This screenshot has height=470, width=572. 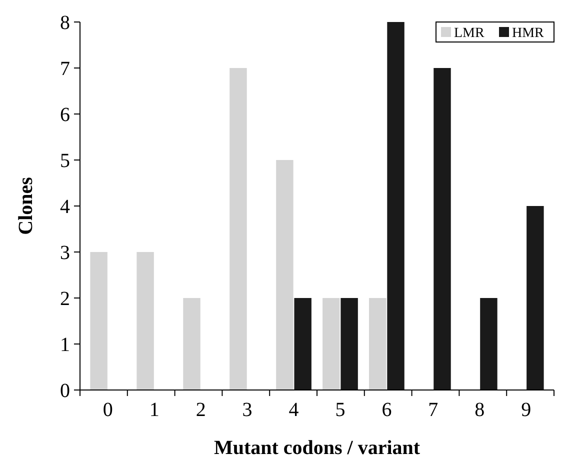 What do you see at coordinates (65, 23) in the screenshot?
I see `y-tick-label: 8` at bounding box center [65, 23].